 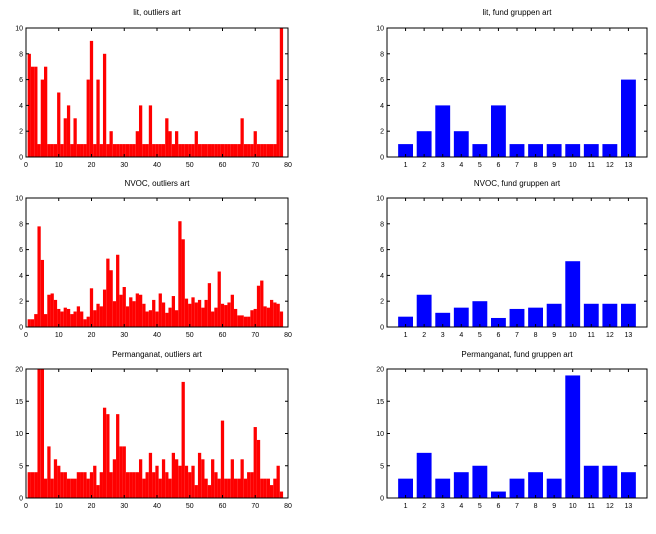 What do you see at coordinates (21, 224) in the screenshot?
I see `y-tick-label: 8` at bounding box center [21, 224].